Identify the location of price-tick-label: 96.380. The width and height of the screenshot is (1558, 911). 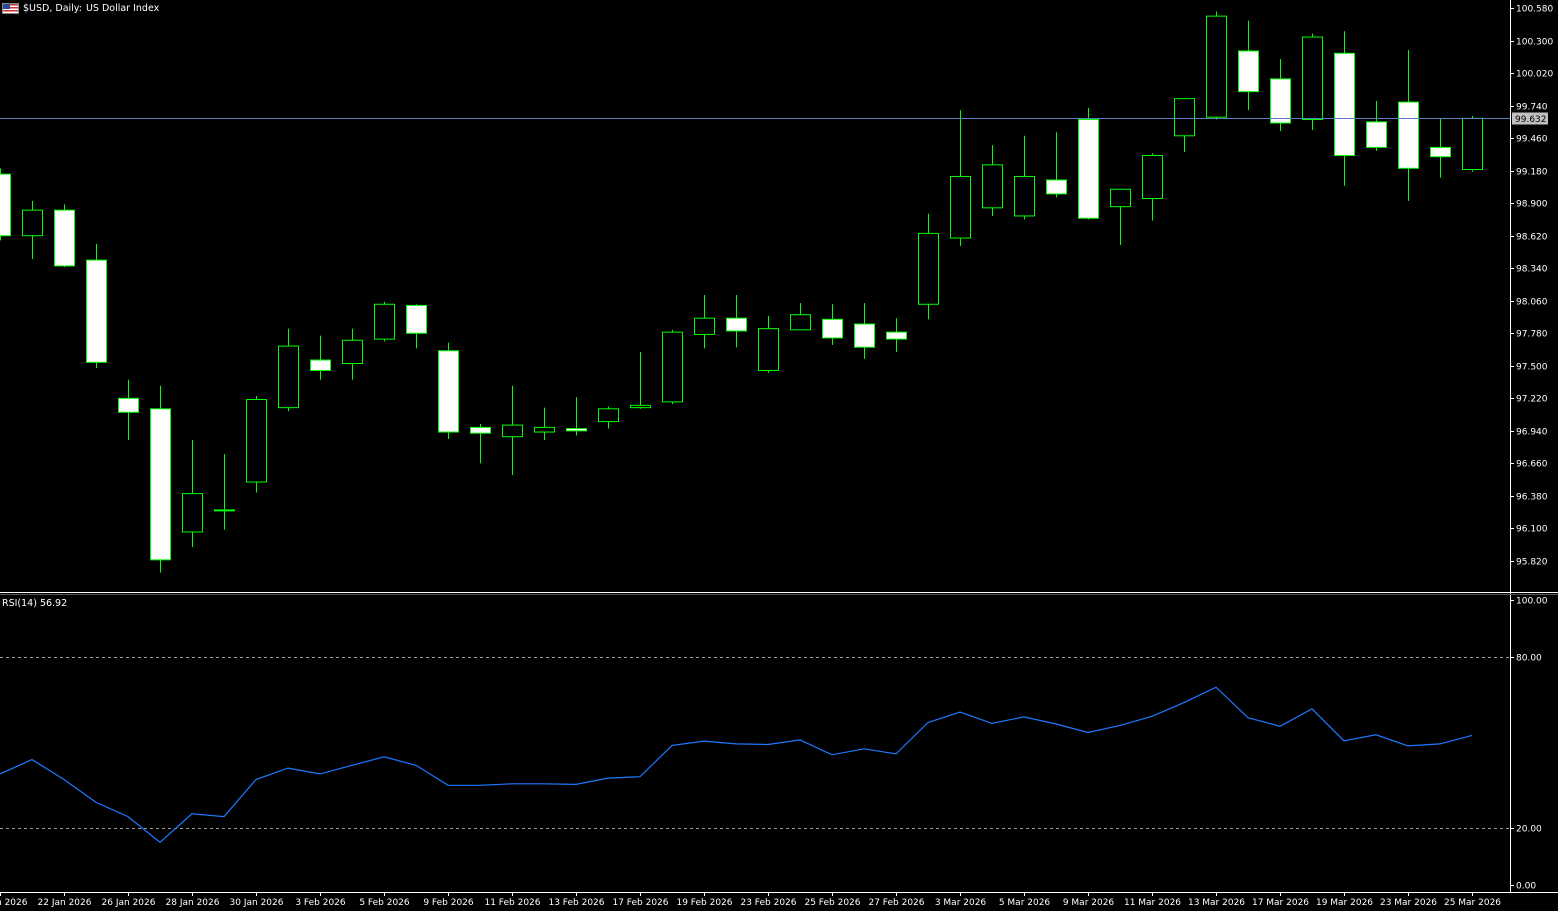
(1532, 498).